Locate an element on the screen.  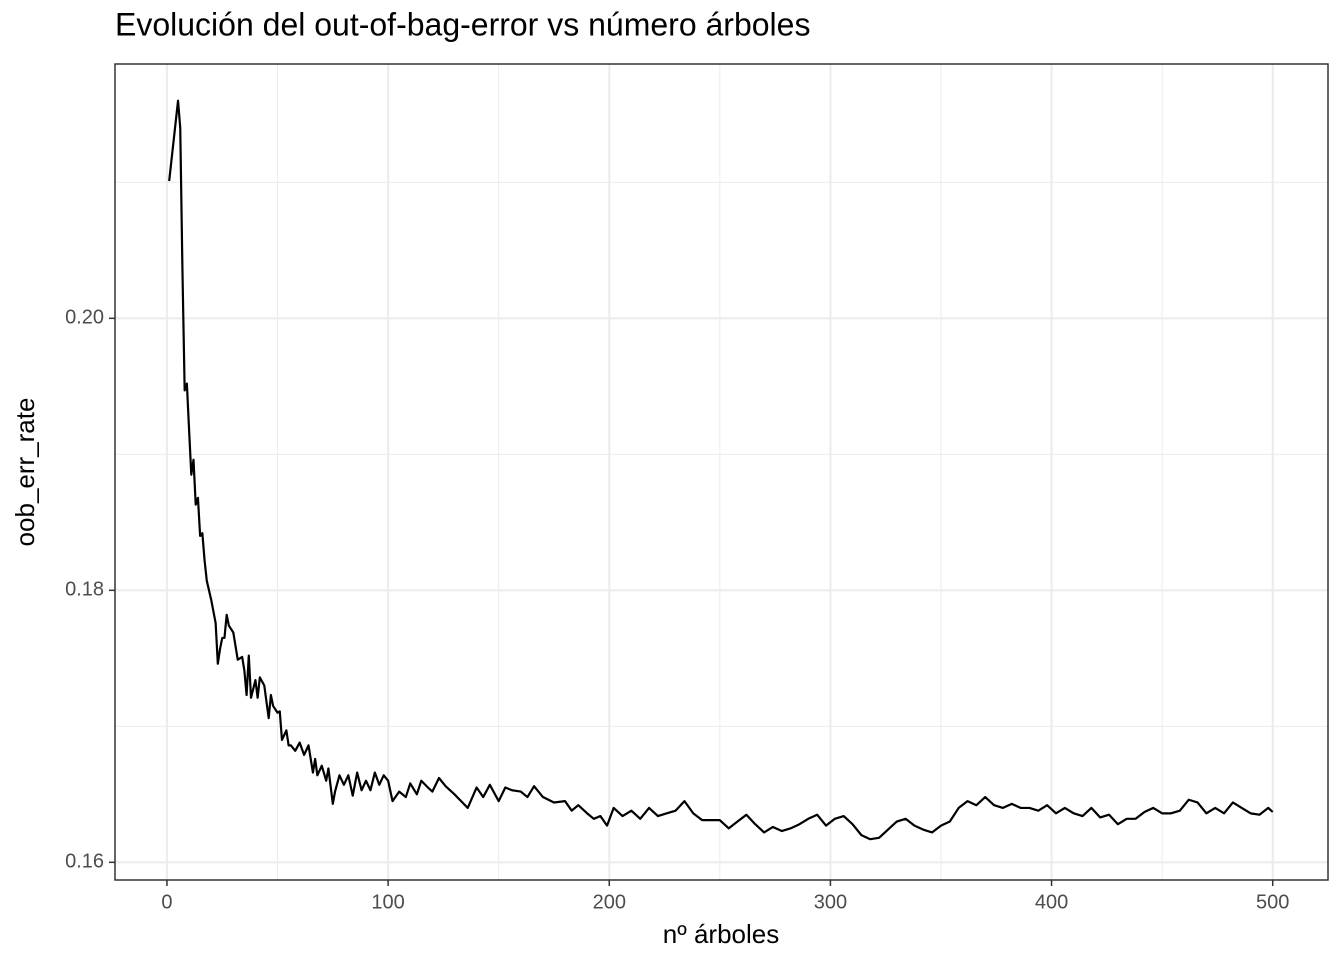
x-tick-label: 300 is located at coordinates (830, 902).